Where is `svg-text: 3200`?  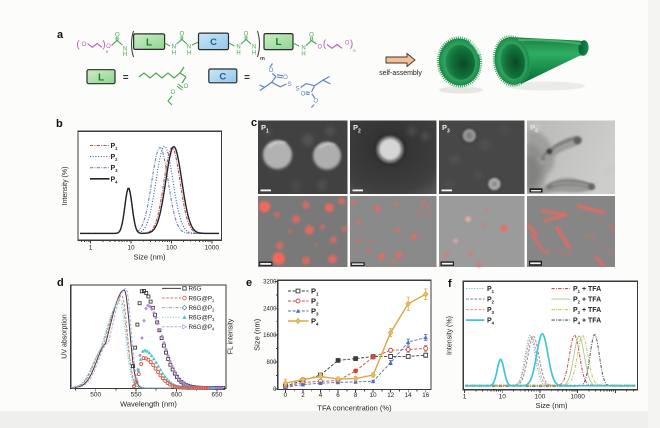
svg-text: 3200 is located at coordinates (270, 283).